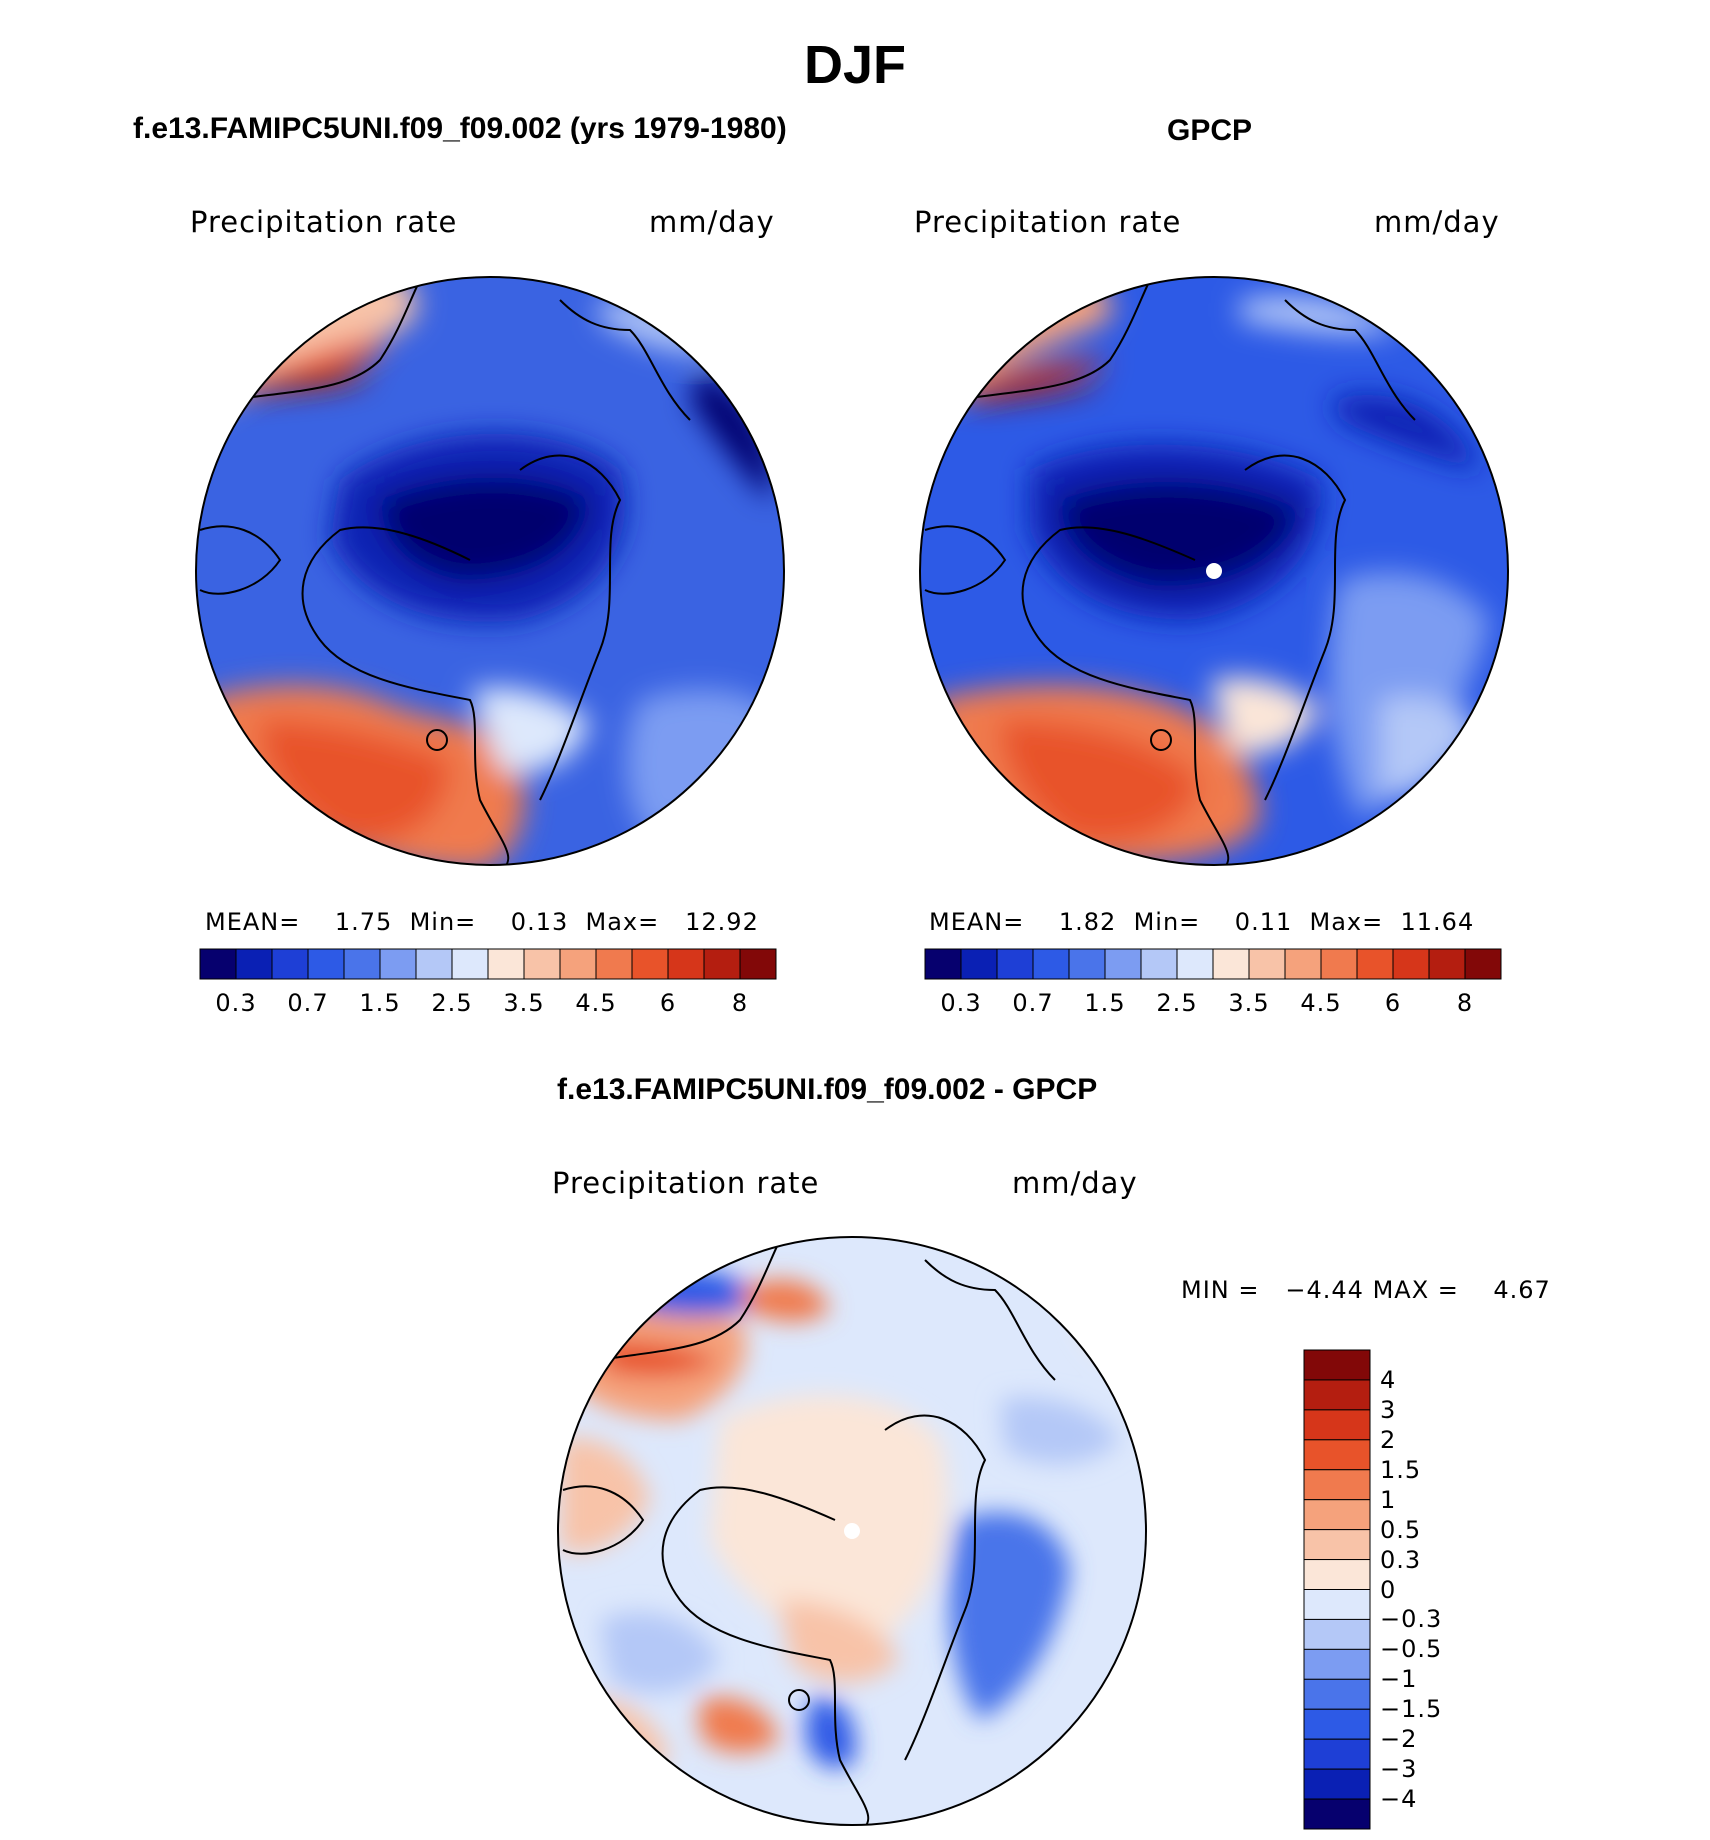 This screenshot has height=1840, width=1710. What do you see at coordinates (740, 1003) in the screenshot?
I see `colorbar-tick-label: 8` at bounding box center [740, 1003].